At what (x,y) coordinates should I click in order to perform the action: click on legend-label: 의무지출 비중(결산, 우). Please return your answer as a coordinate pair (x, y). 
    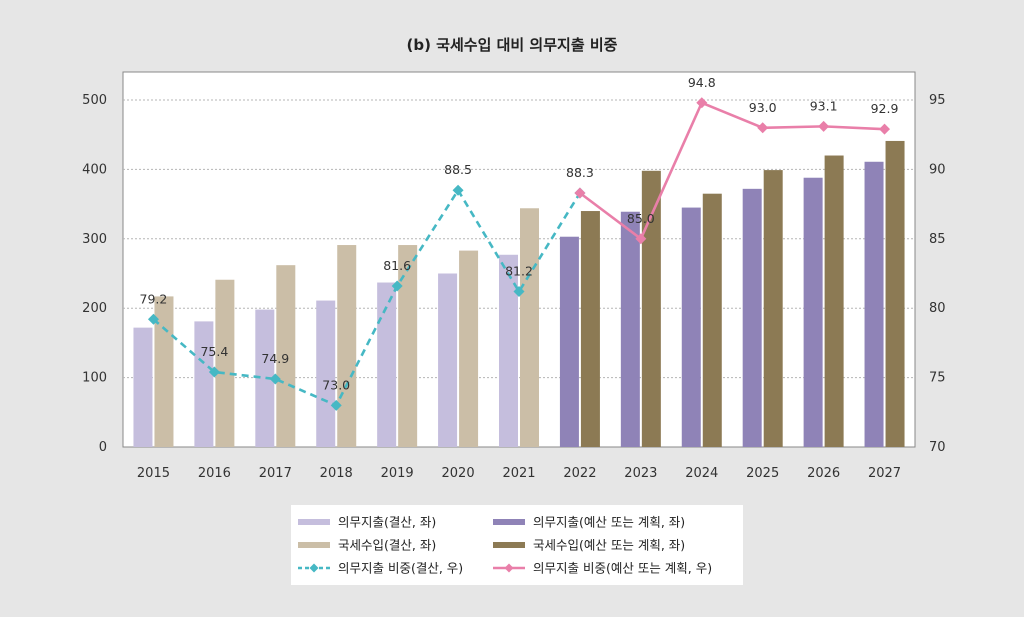
    Looking at the image, I should click on (400, 568).